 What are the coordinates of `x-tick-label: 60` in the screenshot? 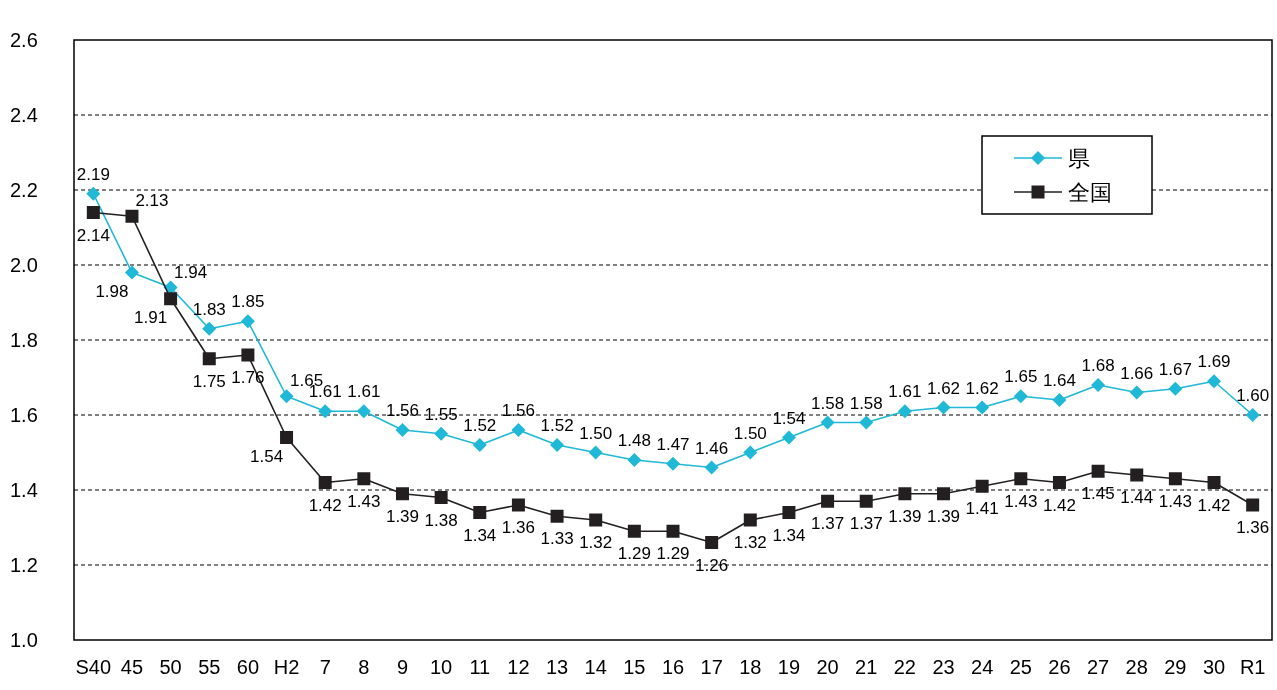 It's located at (248, 667).